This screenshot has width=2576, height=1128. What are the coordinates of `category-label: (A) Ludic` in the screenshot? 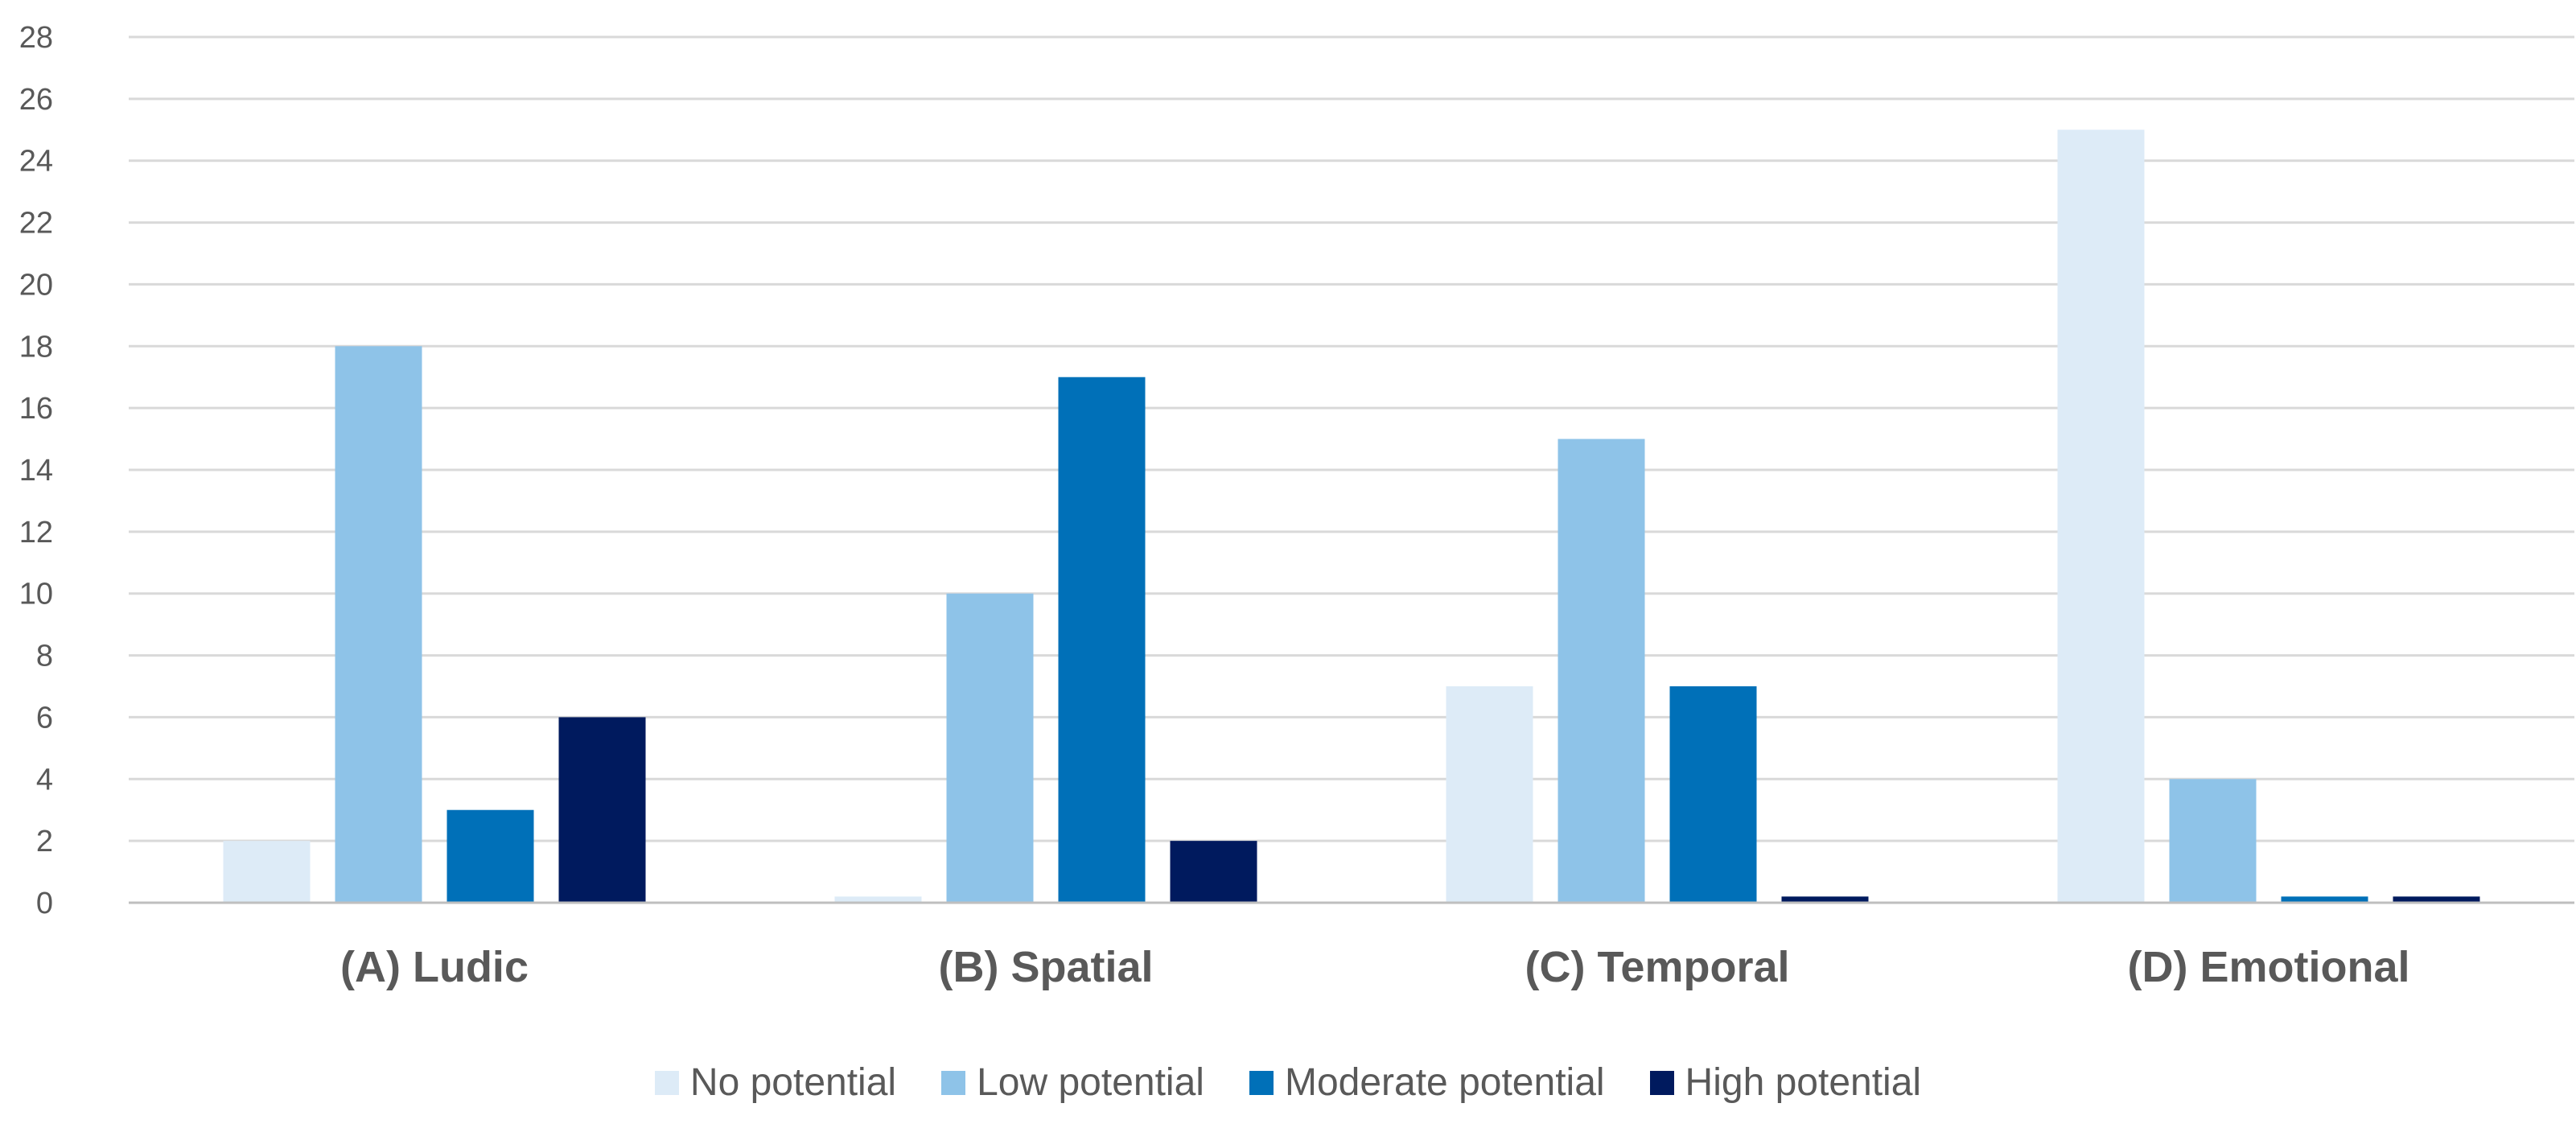 It's located at (434, 967).